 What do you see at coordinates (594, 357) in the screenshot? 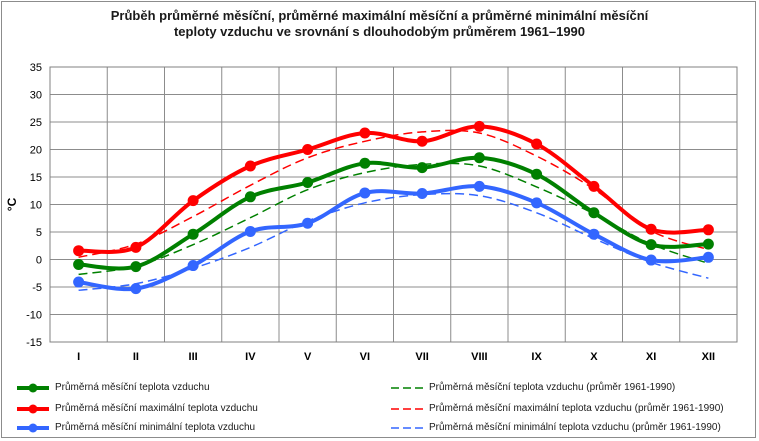
I see `x-tick-label: X` at bounding box center [594, 357].